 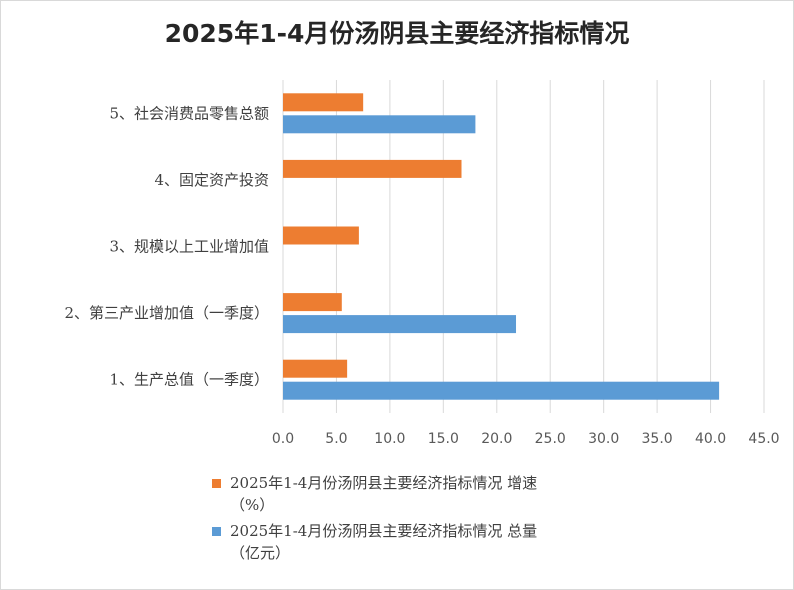 I want to click on x-tick-label: 45.0, so click(x=763, y=439).